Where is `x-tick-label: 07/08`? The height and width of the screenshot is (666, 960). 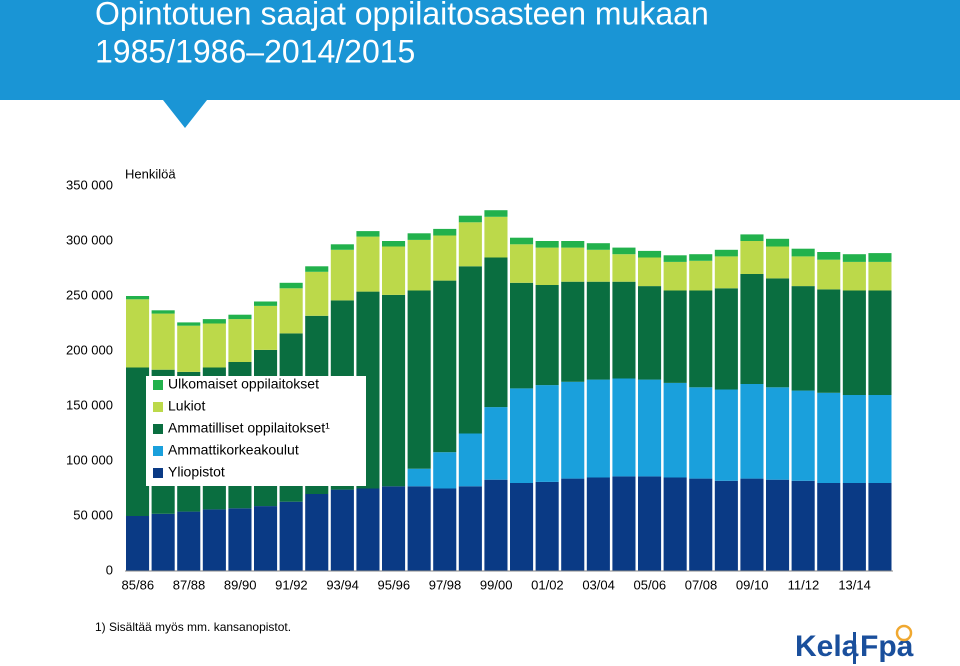
x-tick-label: 07/08 is located at coordinates (701, 584).